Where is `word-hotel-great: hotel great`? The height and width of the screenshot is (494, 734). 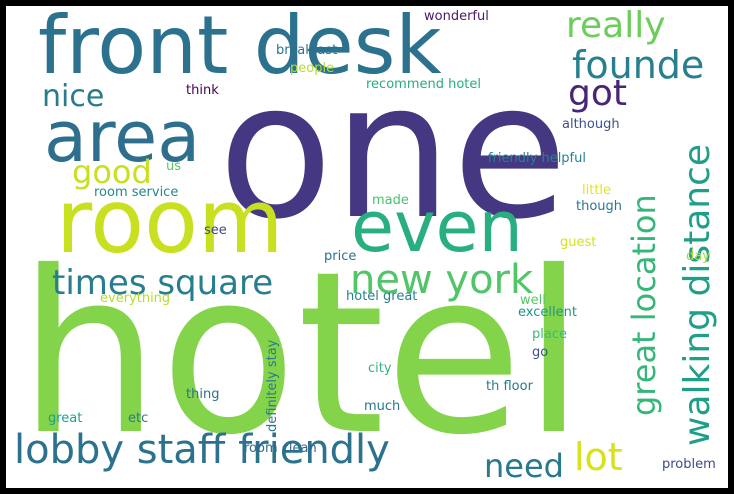 word-hotel-great: hotel great is located at coordinates (382, 296).